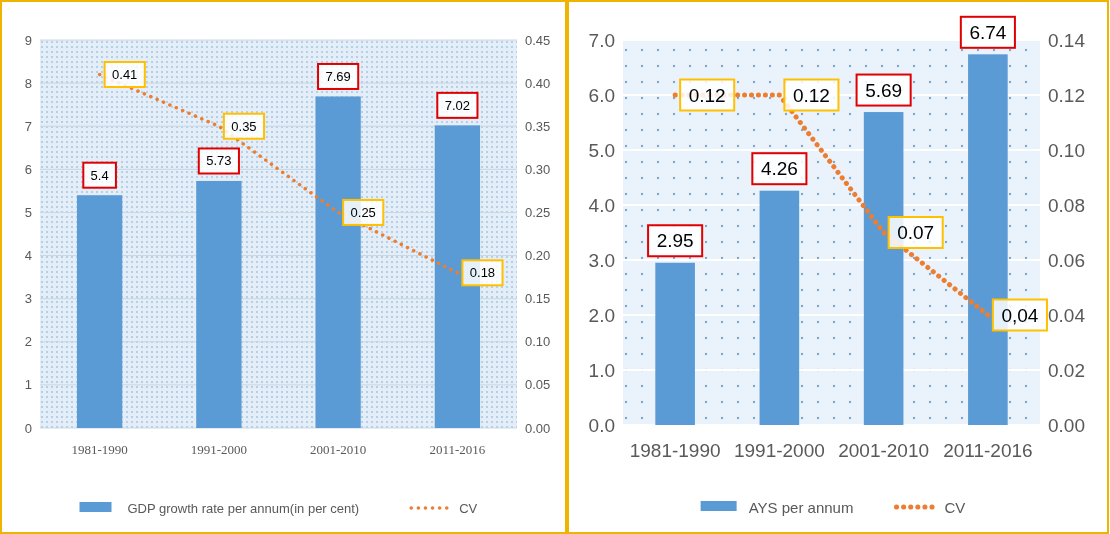 This screenshot has width=1110, height=534. Describe the element at coordinates (363, 212) in the screenshot. I see `data-label: 0.25` at that location.